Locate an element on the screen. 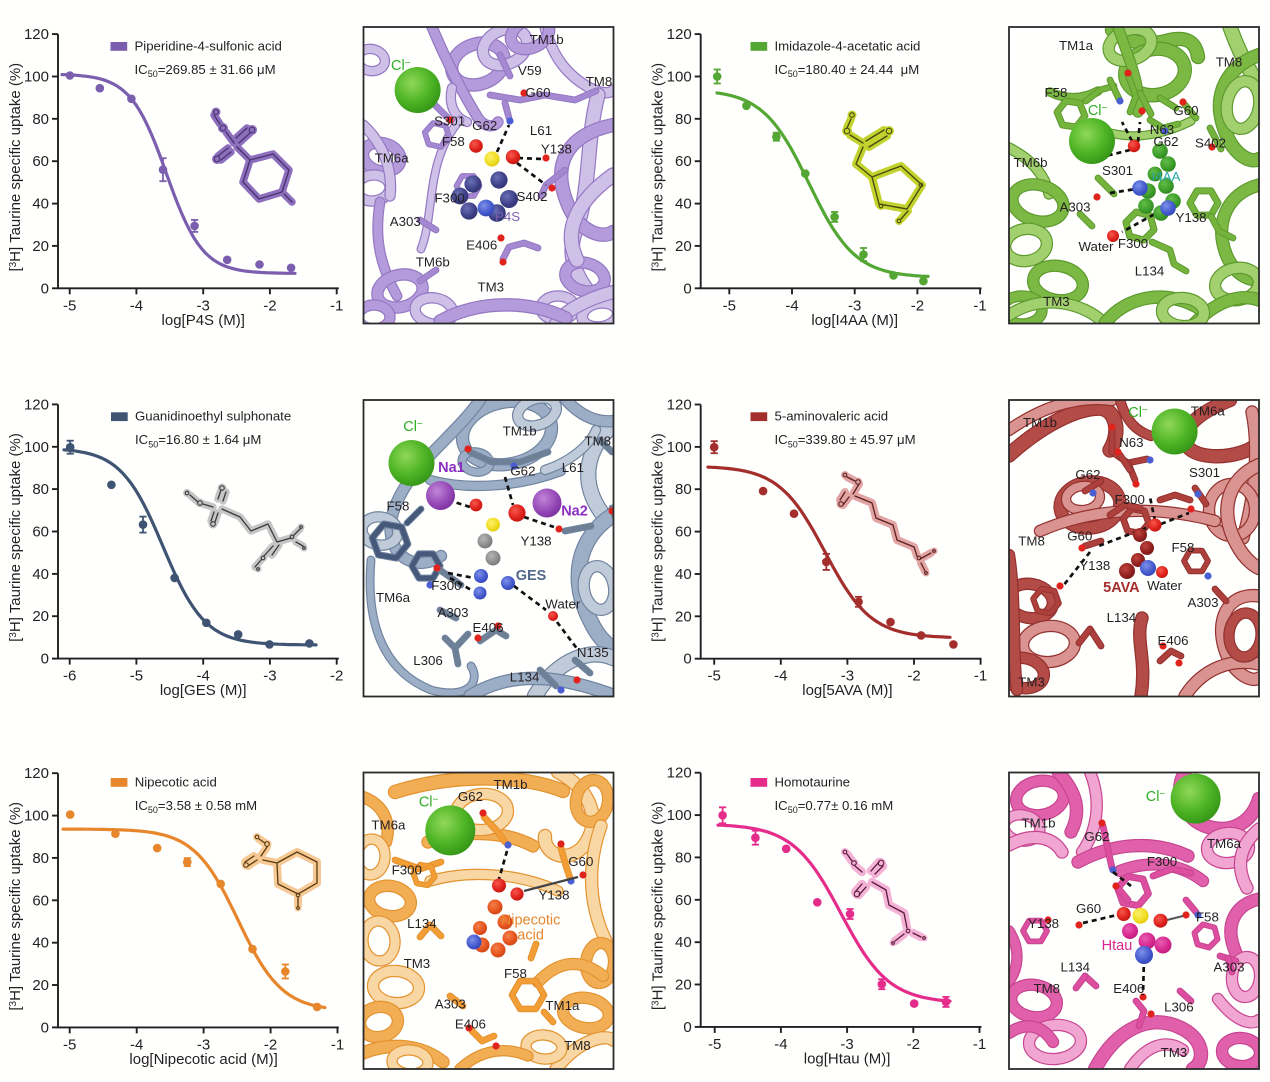 This screenshot has height=1082, width=1270. svg-text: IC50=16.80 ± 1.64 μM is located at coordinates (198, 440).